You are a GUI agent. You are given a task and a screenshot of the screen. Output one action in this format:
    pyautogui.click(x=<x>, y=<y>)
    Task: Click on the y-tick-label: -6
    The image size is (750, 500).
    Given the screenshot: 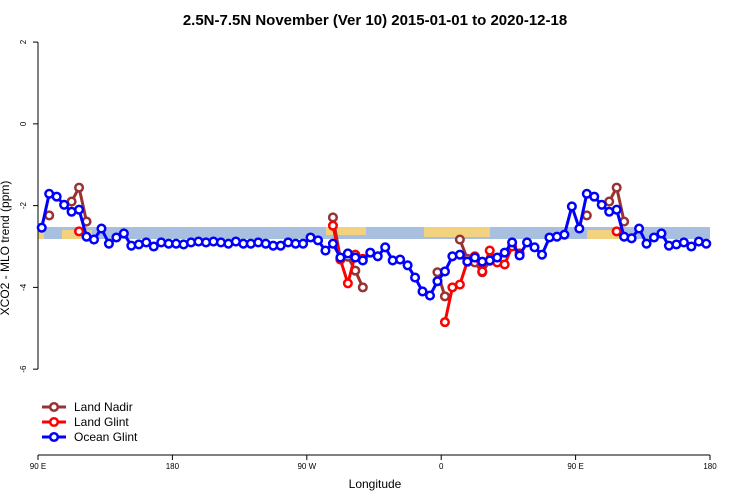 What is the action you would take?
    pyautogui.click(x=23, y=369)
    